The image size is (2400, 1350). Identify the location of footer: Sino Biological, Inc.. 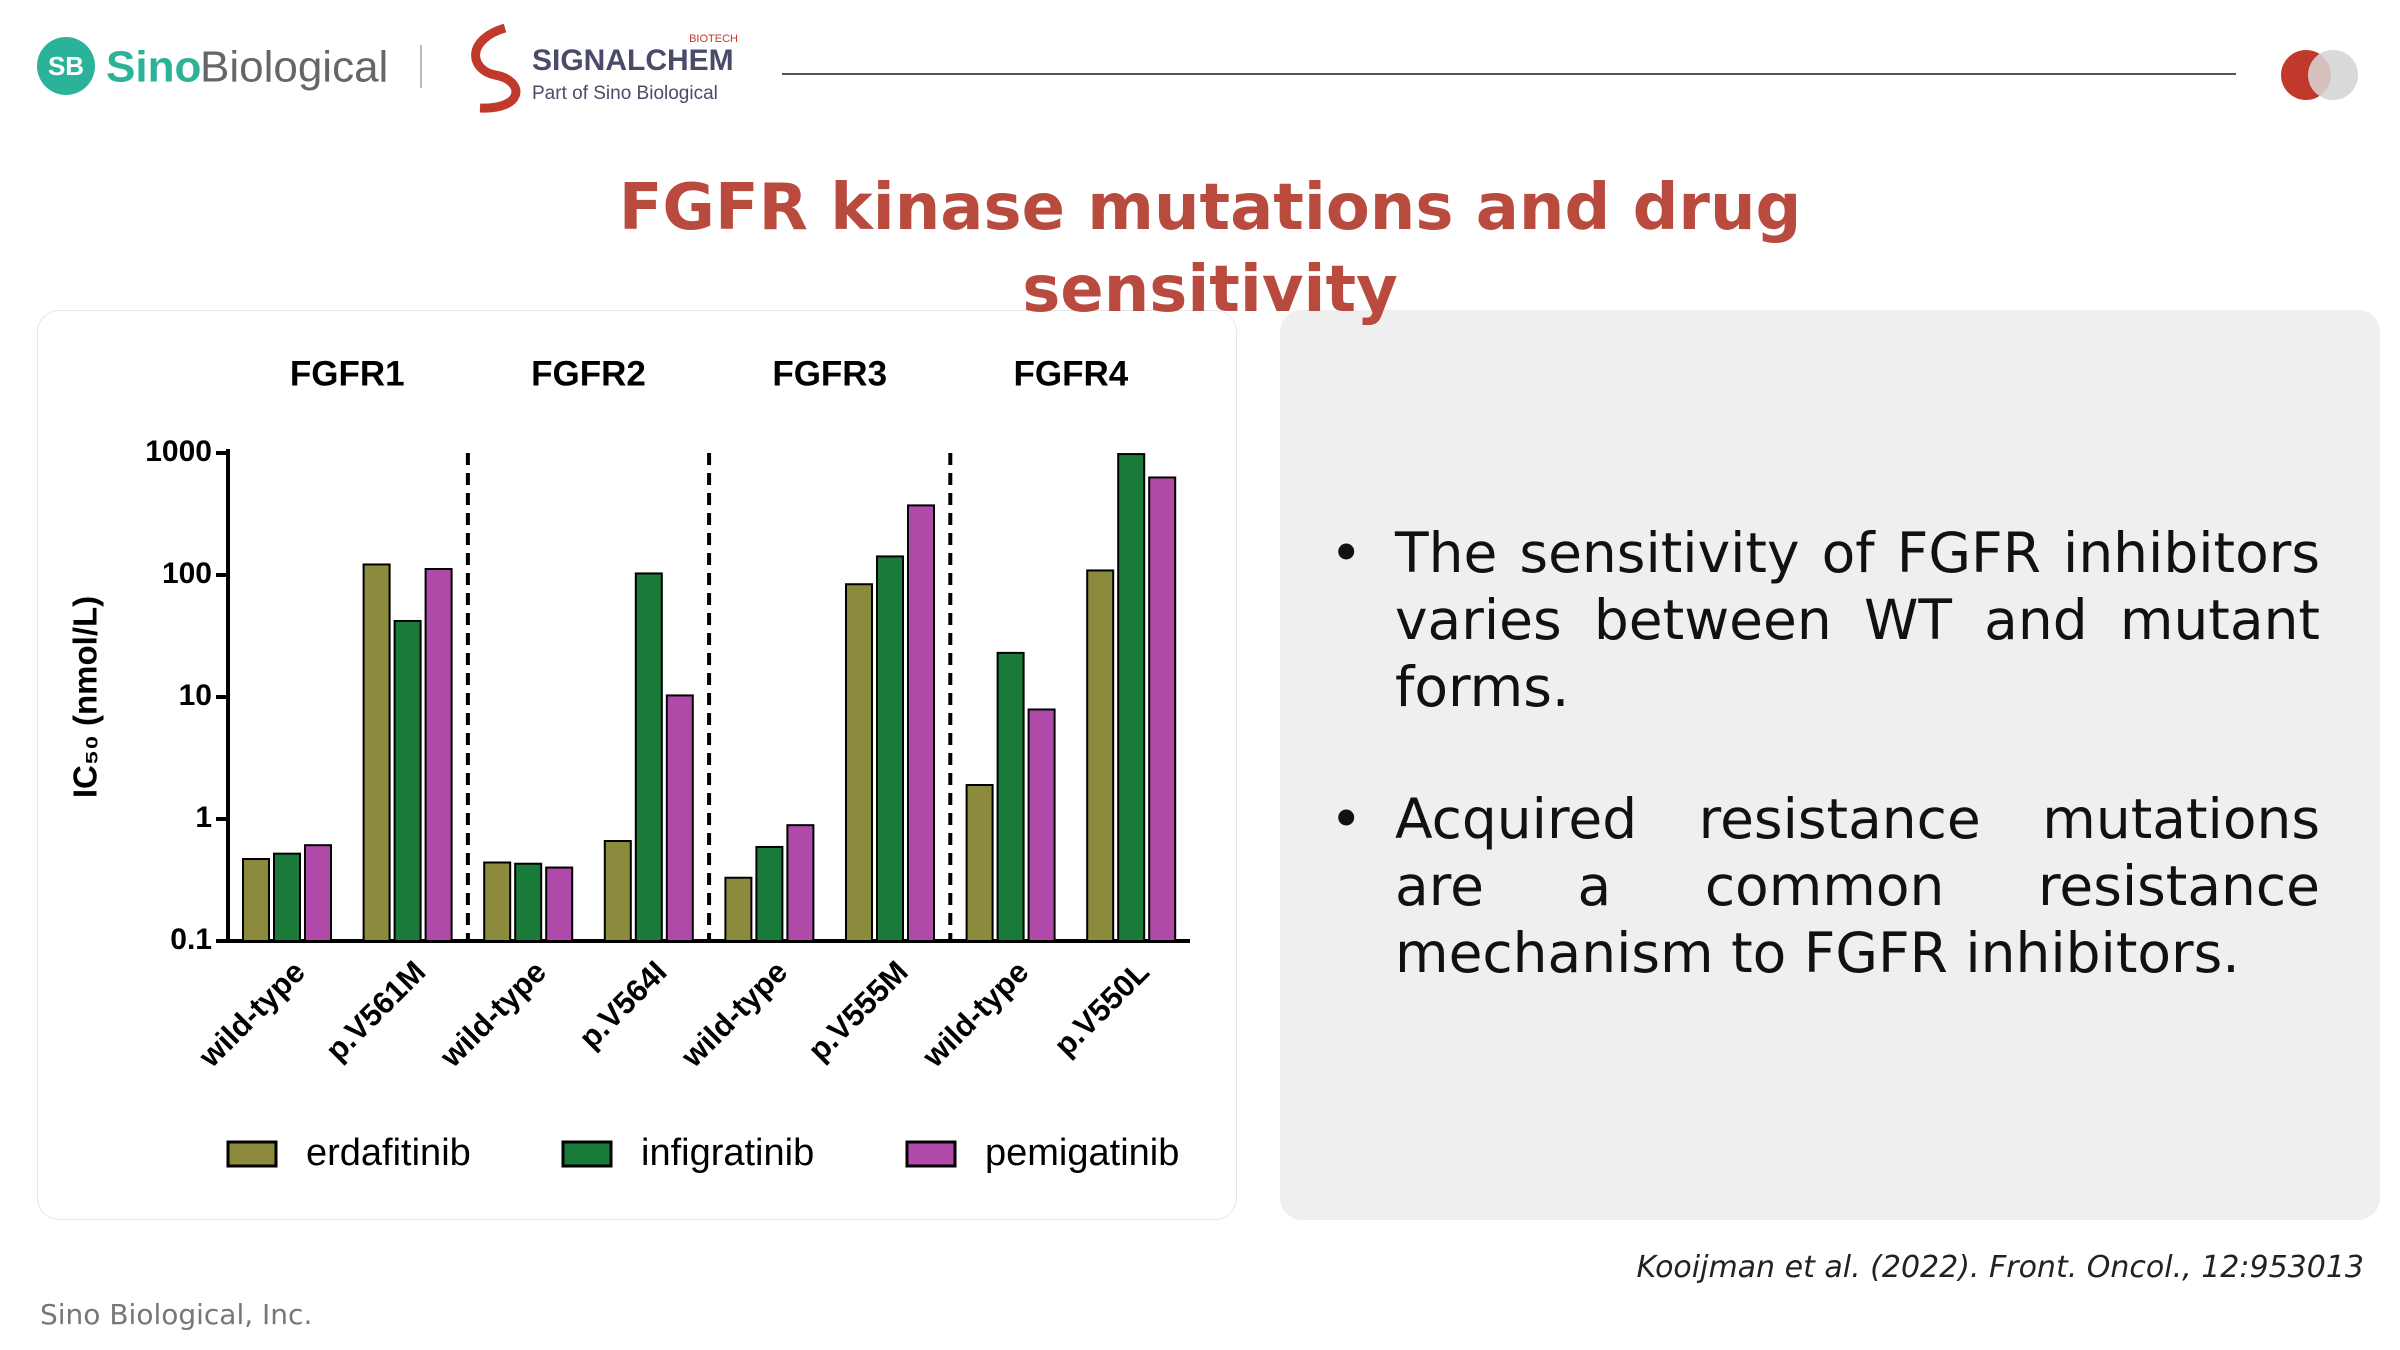
(176, 1314).